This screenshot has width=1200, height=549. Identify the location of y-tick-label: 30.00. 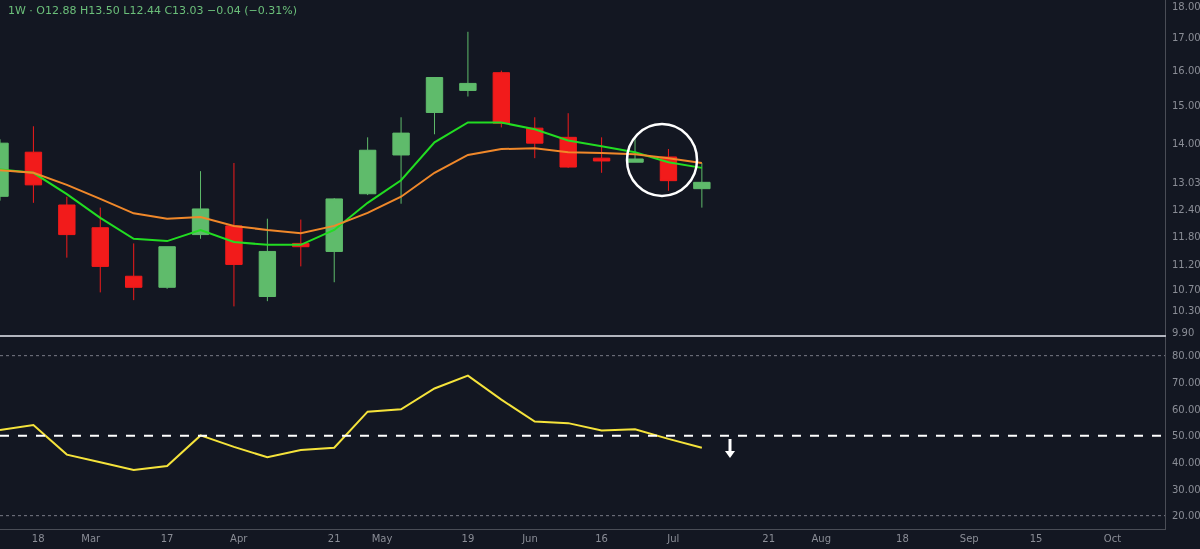
(1186, 489).